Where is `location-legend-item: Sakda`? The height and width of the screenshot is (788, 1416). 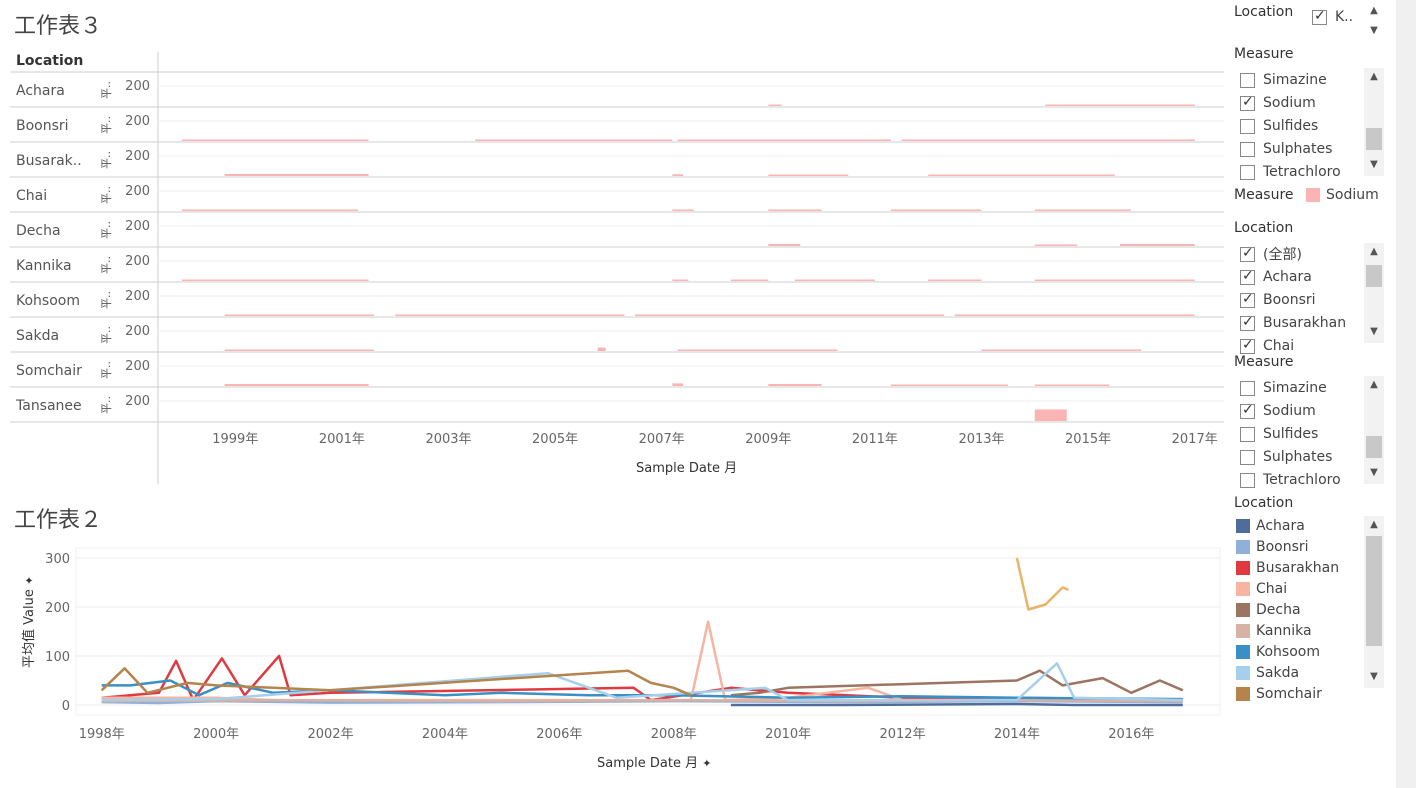
location-legend-item: Sakda is located at coordinates (1267, 672).